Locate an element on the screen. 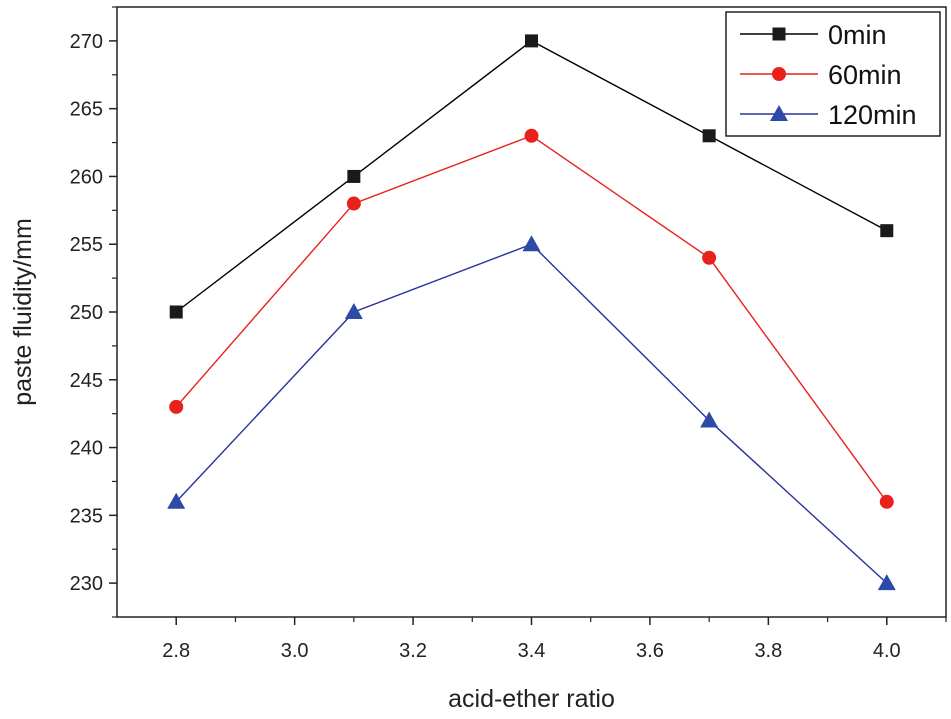  legend-label: 120min is located at coordinates (872, 115).